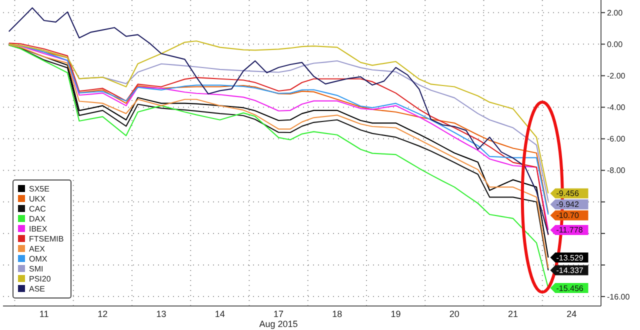 This screenshot has height=330, width=640. I want to click on y-tick-label: -4.00, so click(616, 107).